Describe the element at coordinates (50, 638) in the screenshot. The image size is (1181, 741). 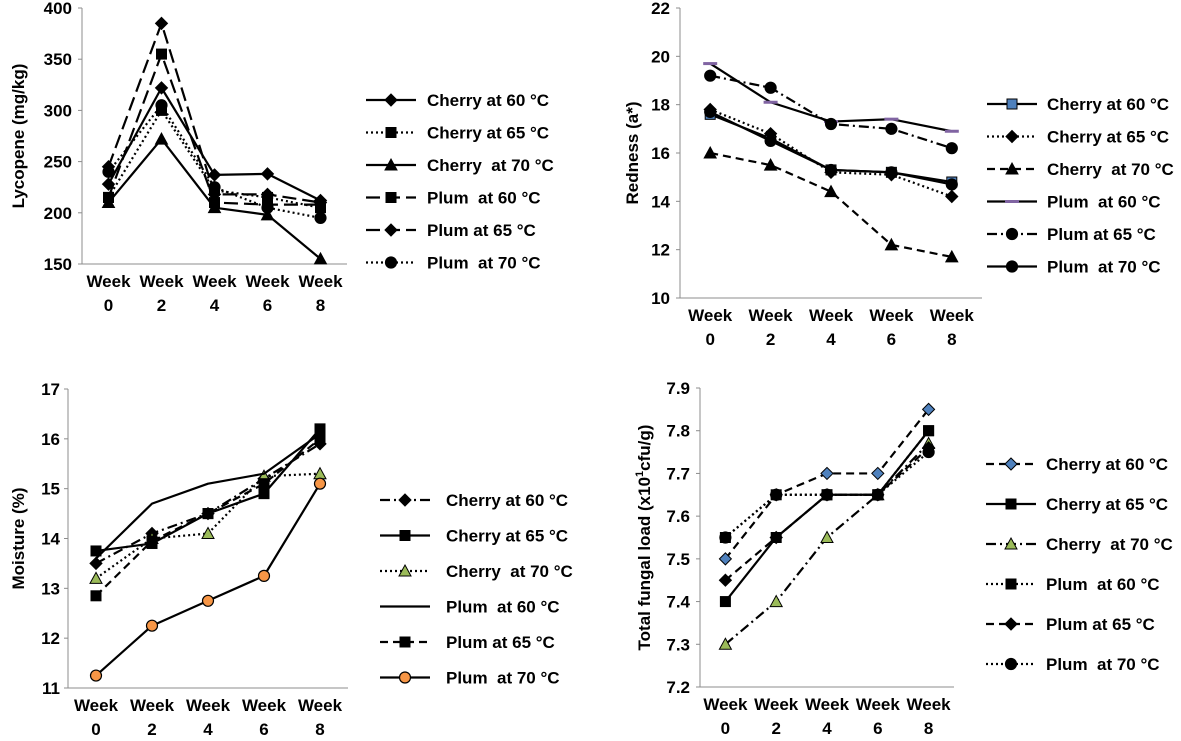
I see `y-tick-label: 12` at that location.